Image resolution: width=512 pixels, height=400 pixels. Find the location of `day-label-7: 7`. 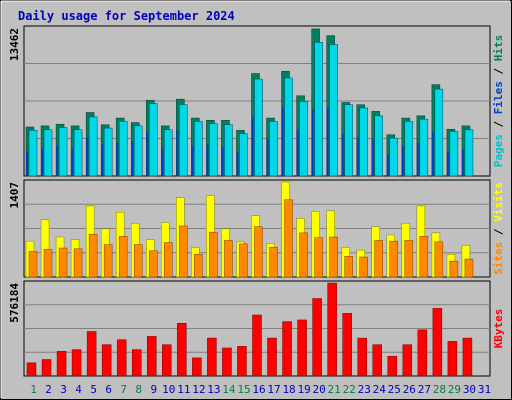

day-label-7: 7 is located at coordinates (123, 389).